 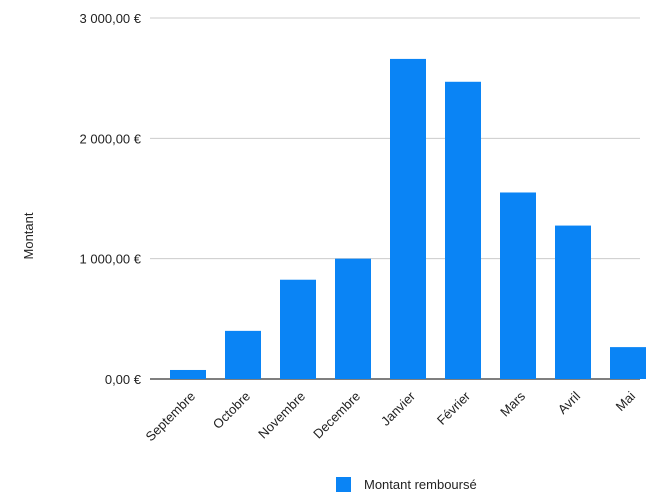 I want to click on bar-mars, so click(x=518, y=285).